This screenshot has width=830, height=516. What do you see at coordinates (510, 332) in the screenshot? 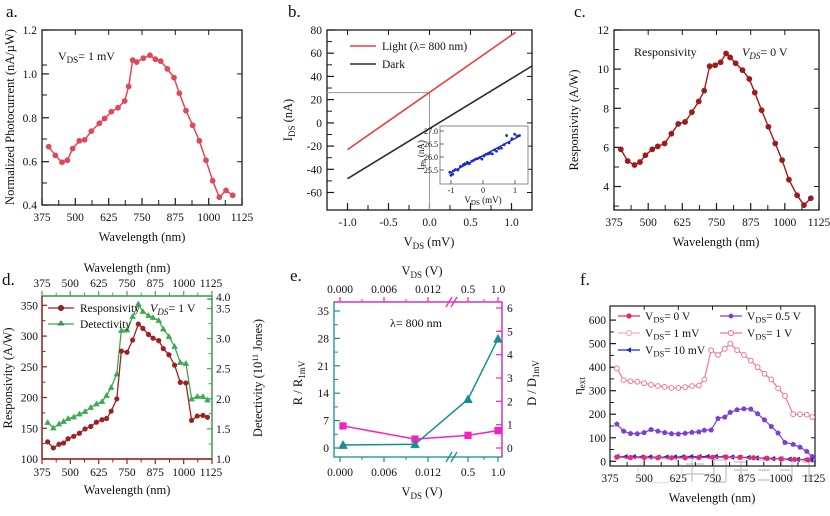
I see `svg-text: 5` at bounding box center [510, 332].